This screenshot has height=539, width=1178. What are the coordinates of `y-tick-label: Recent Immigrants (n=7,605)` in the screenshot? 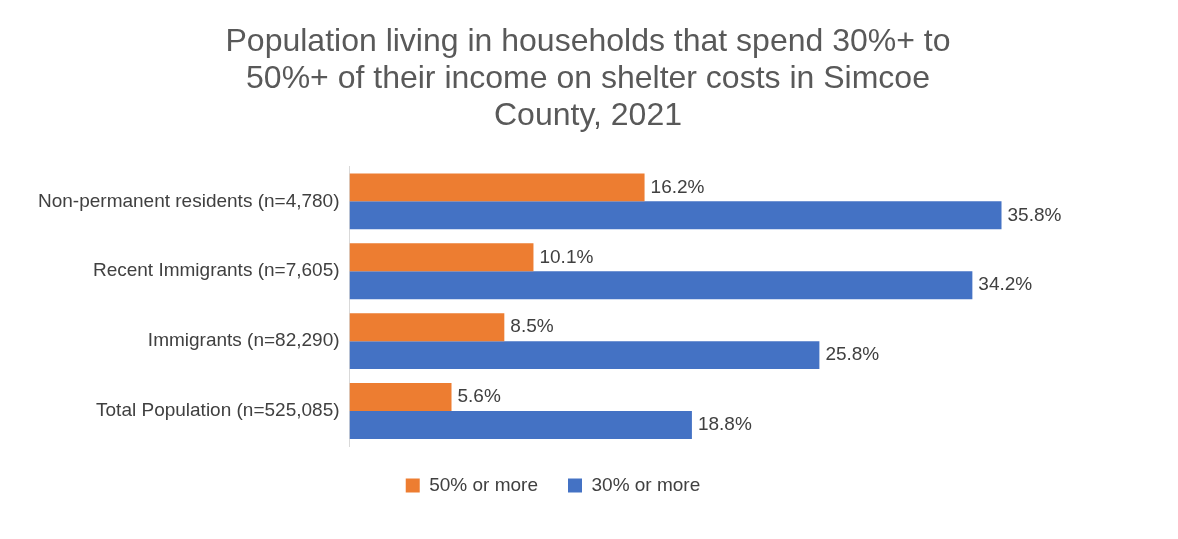 It's located at (216, 270).